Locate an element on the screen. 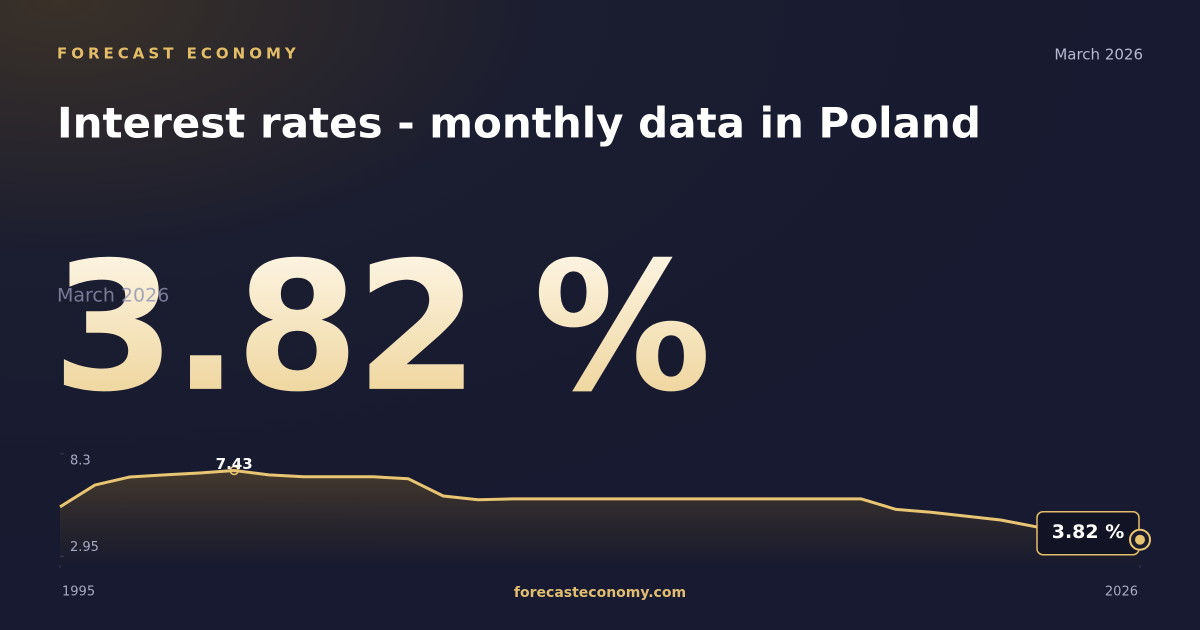 The image size is (1200, 630). peak-label: 7.43 is located at coordinates (234, 464).